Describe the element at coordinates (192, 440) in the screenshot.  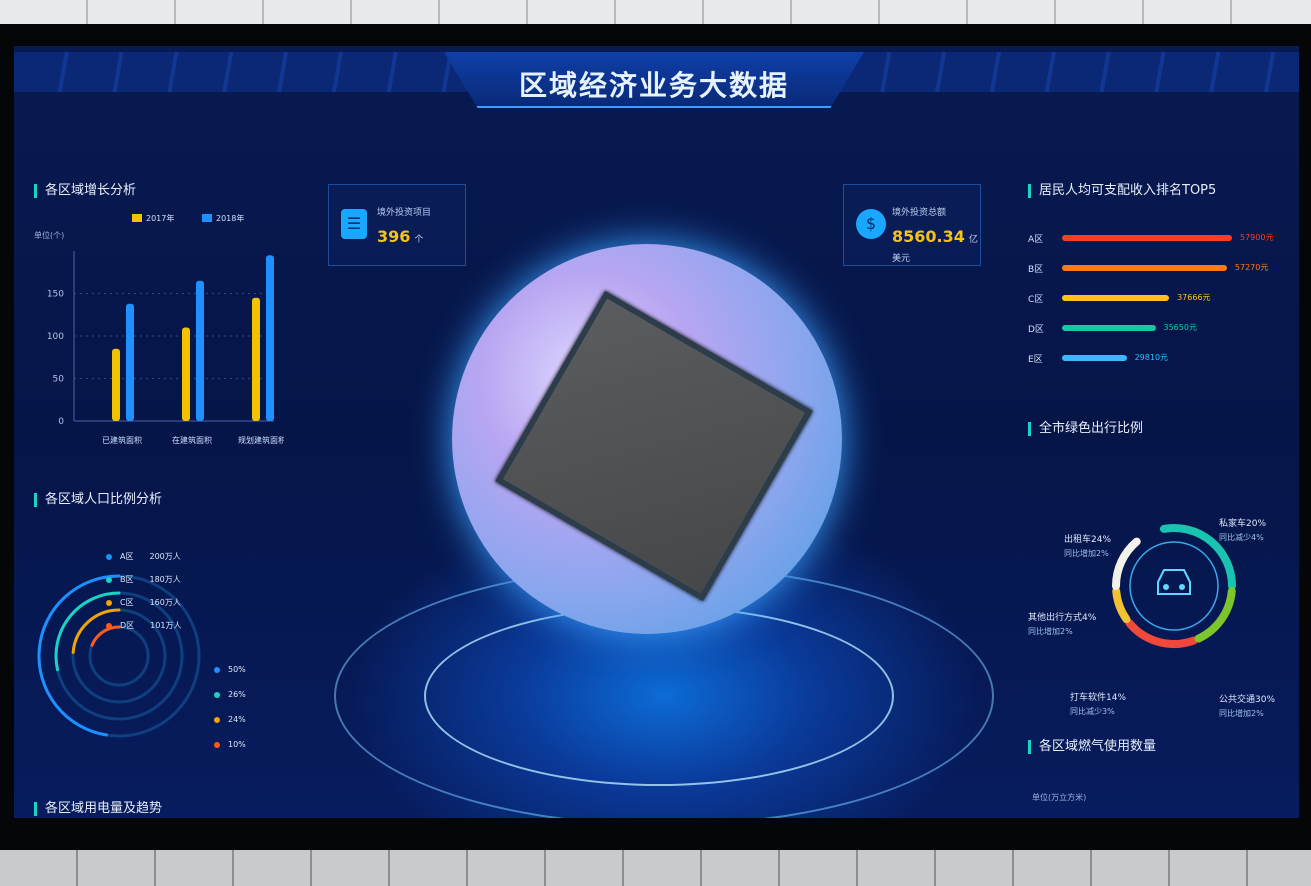
I see `x-tick-label: 在建筑面积` at that location.